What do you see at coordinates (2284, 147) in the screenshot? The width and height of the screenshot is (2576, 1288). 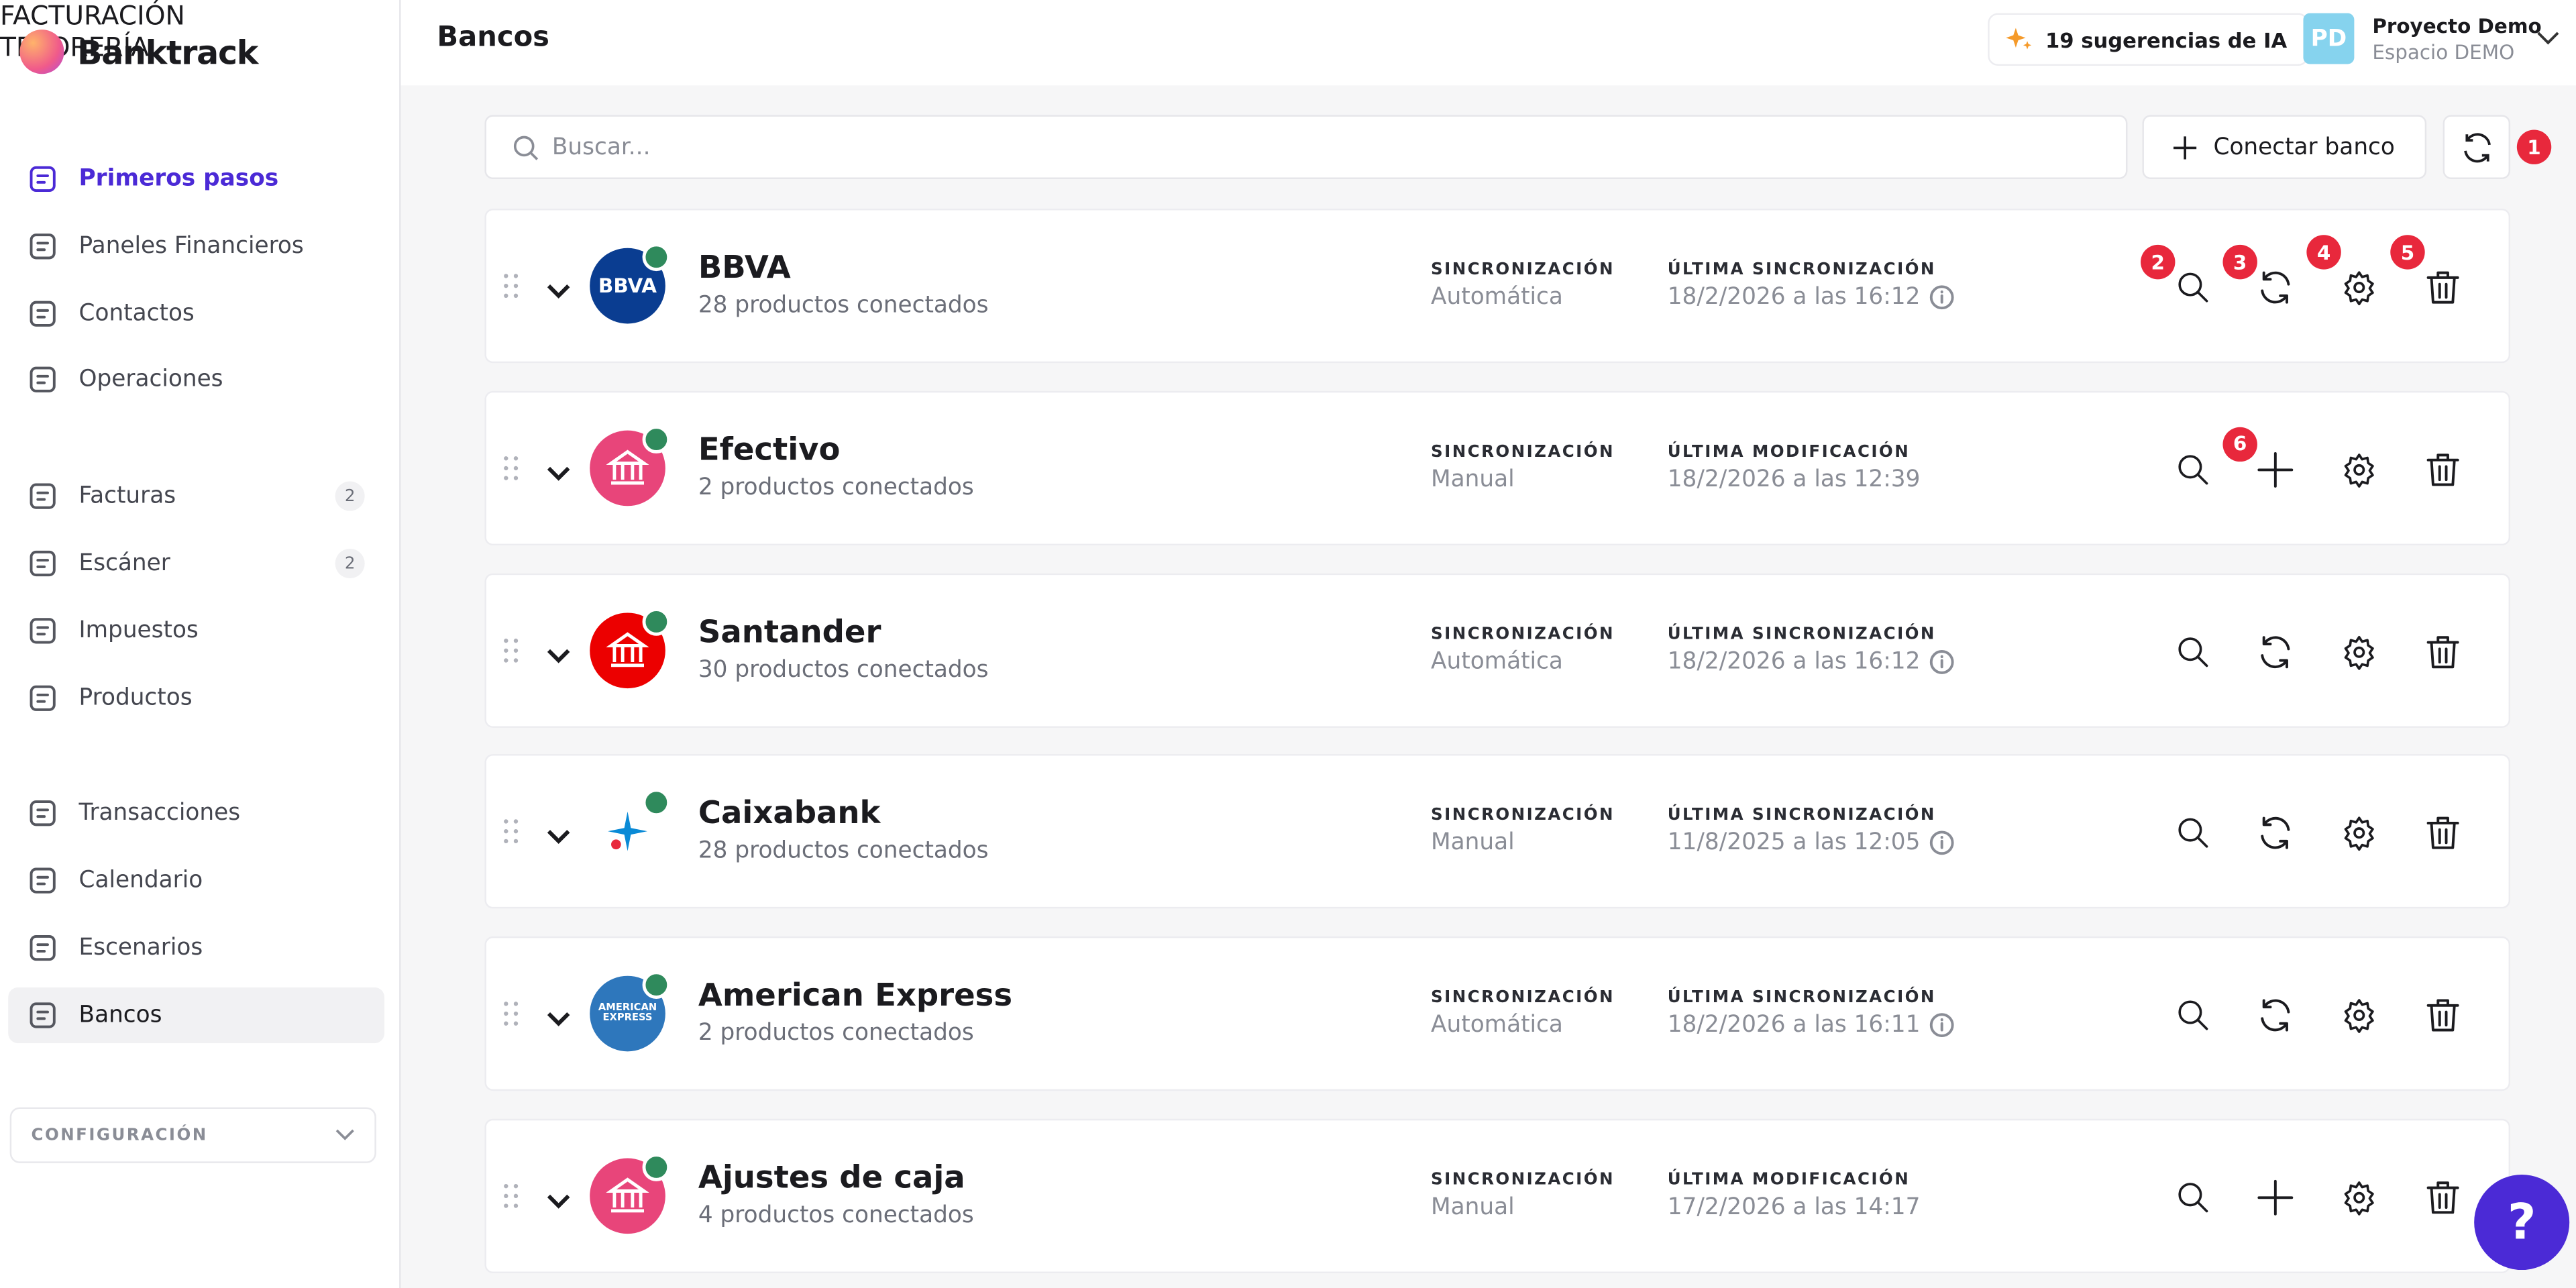 I see `connect-bank-button: Conectar banco` at bounding box center [2284, 147].